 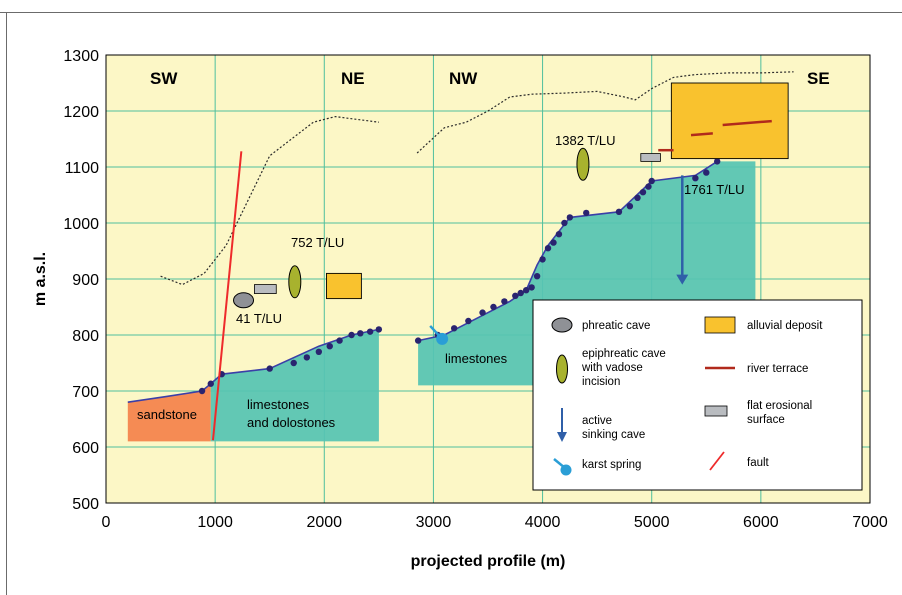 What do you see at coordinates (777, 369) in the screenshot?
I see `legend-label-river-terrace: river terrace` at bounding box center [777, 369].